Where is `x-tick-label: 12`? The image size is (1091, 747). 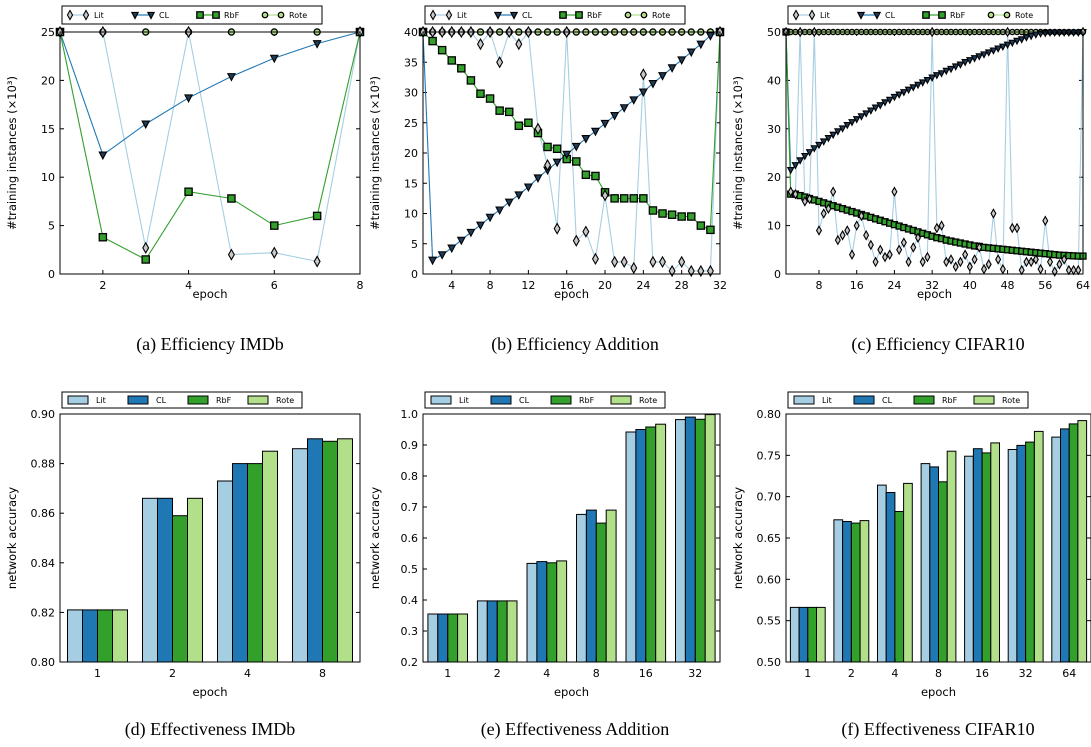 x-tick-label: 12 is located at coordinates (528, 285).